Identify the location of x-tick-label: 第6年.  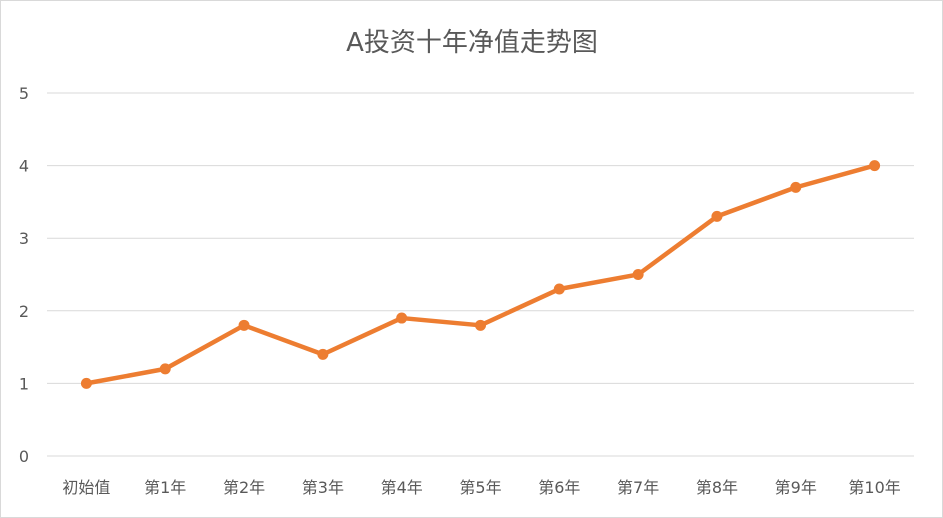
(559, 487).